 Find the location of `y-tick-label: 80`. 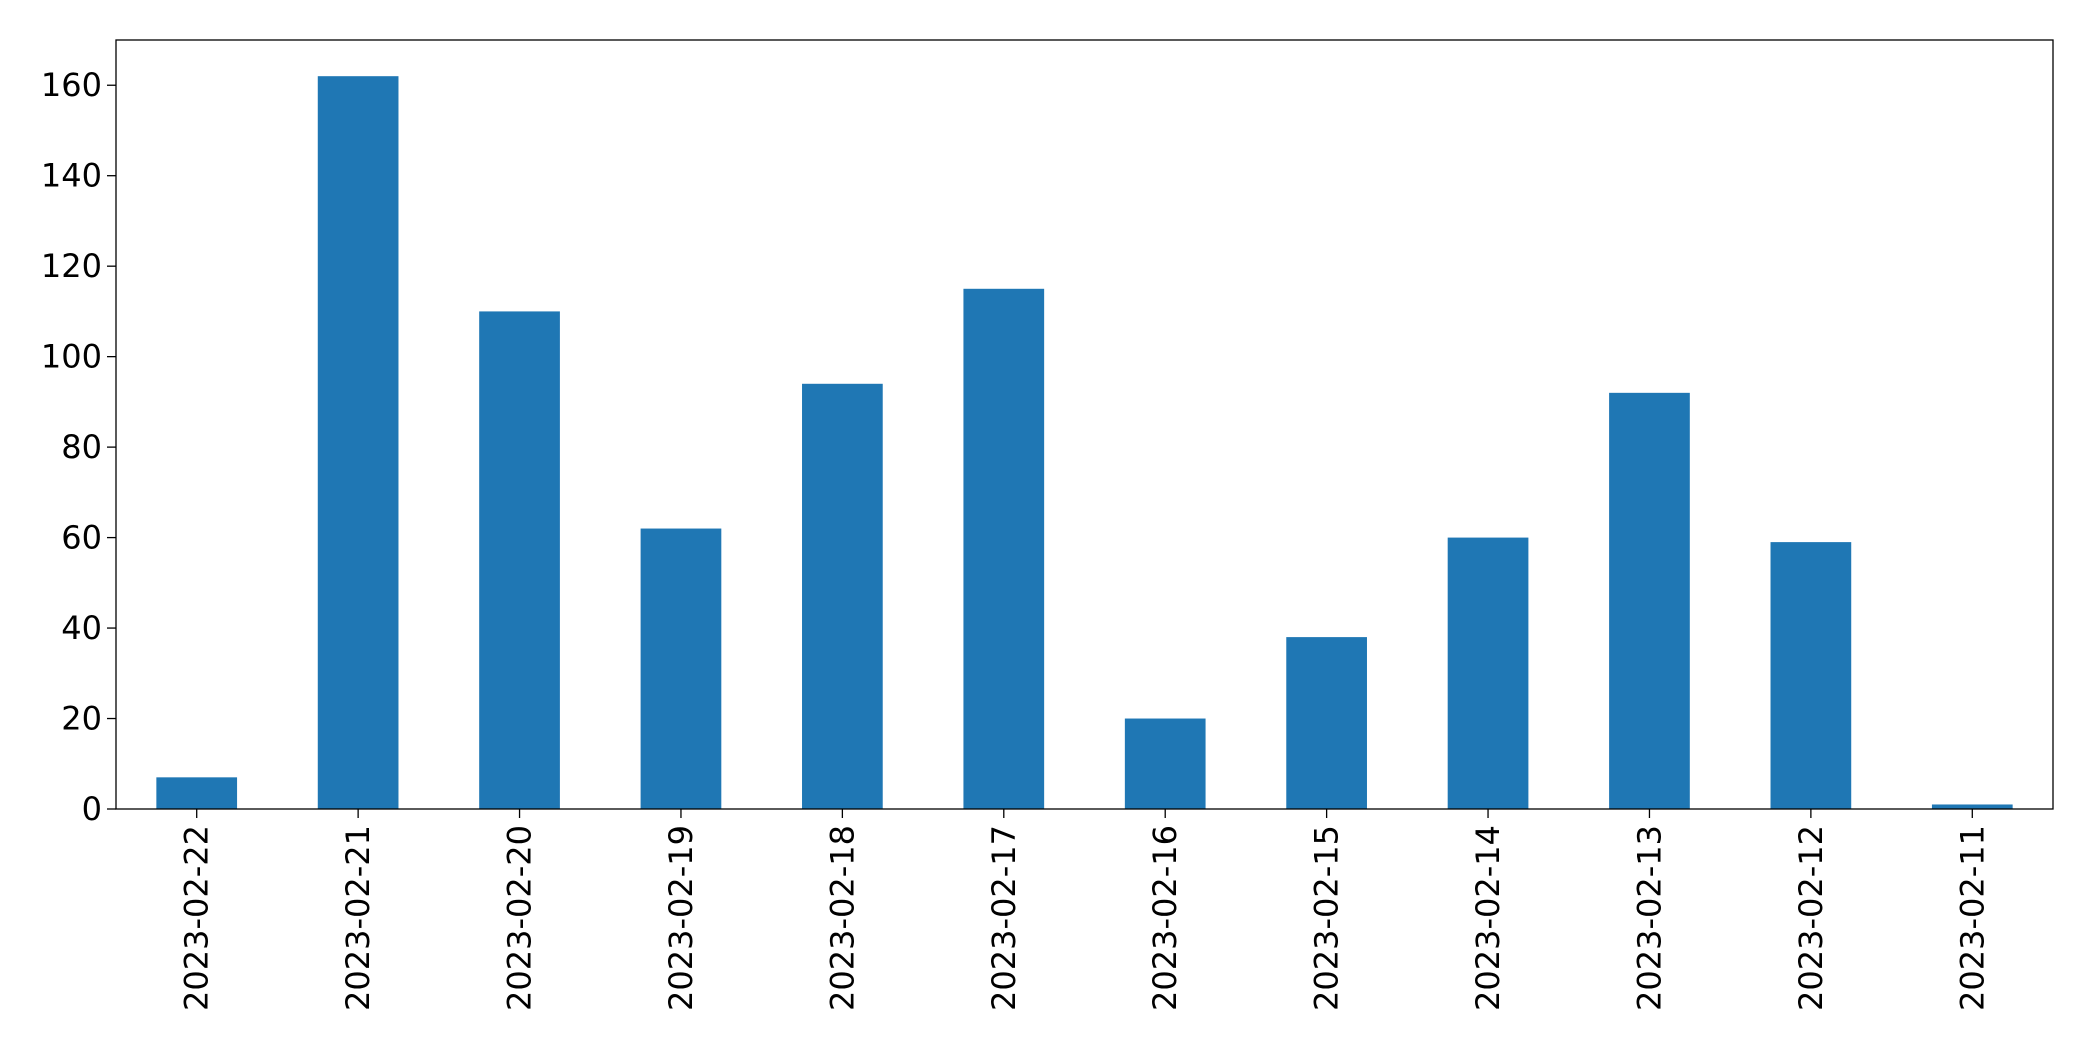

y-tick-label: 80 is located at coordinates (81, 447).